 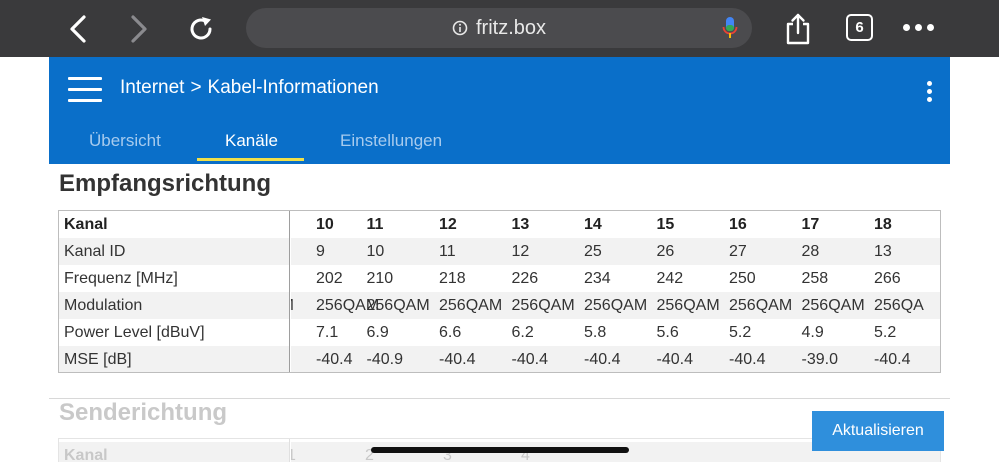 What do you see at coordinates (593, 251) in the screenshot?
I see `table-cell: 25` at bounding box center [593, 251].